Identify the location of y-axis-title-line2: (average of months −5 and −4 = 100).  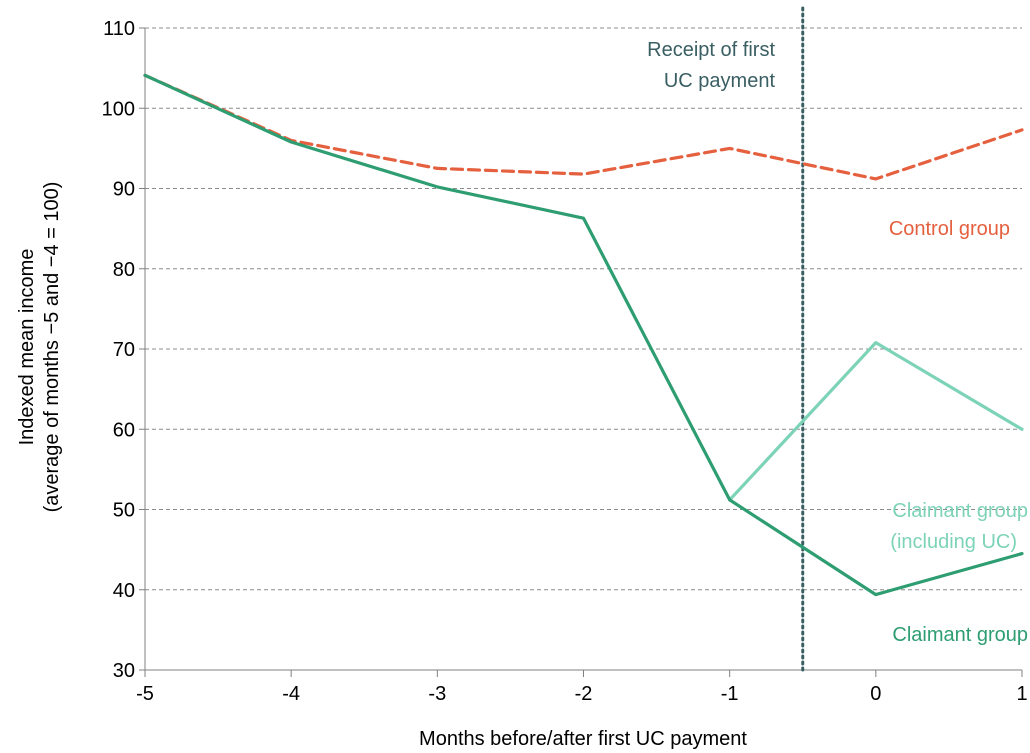
(52, 347).